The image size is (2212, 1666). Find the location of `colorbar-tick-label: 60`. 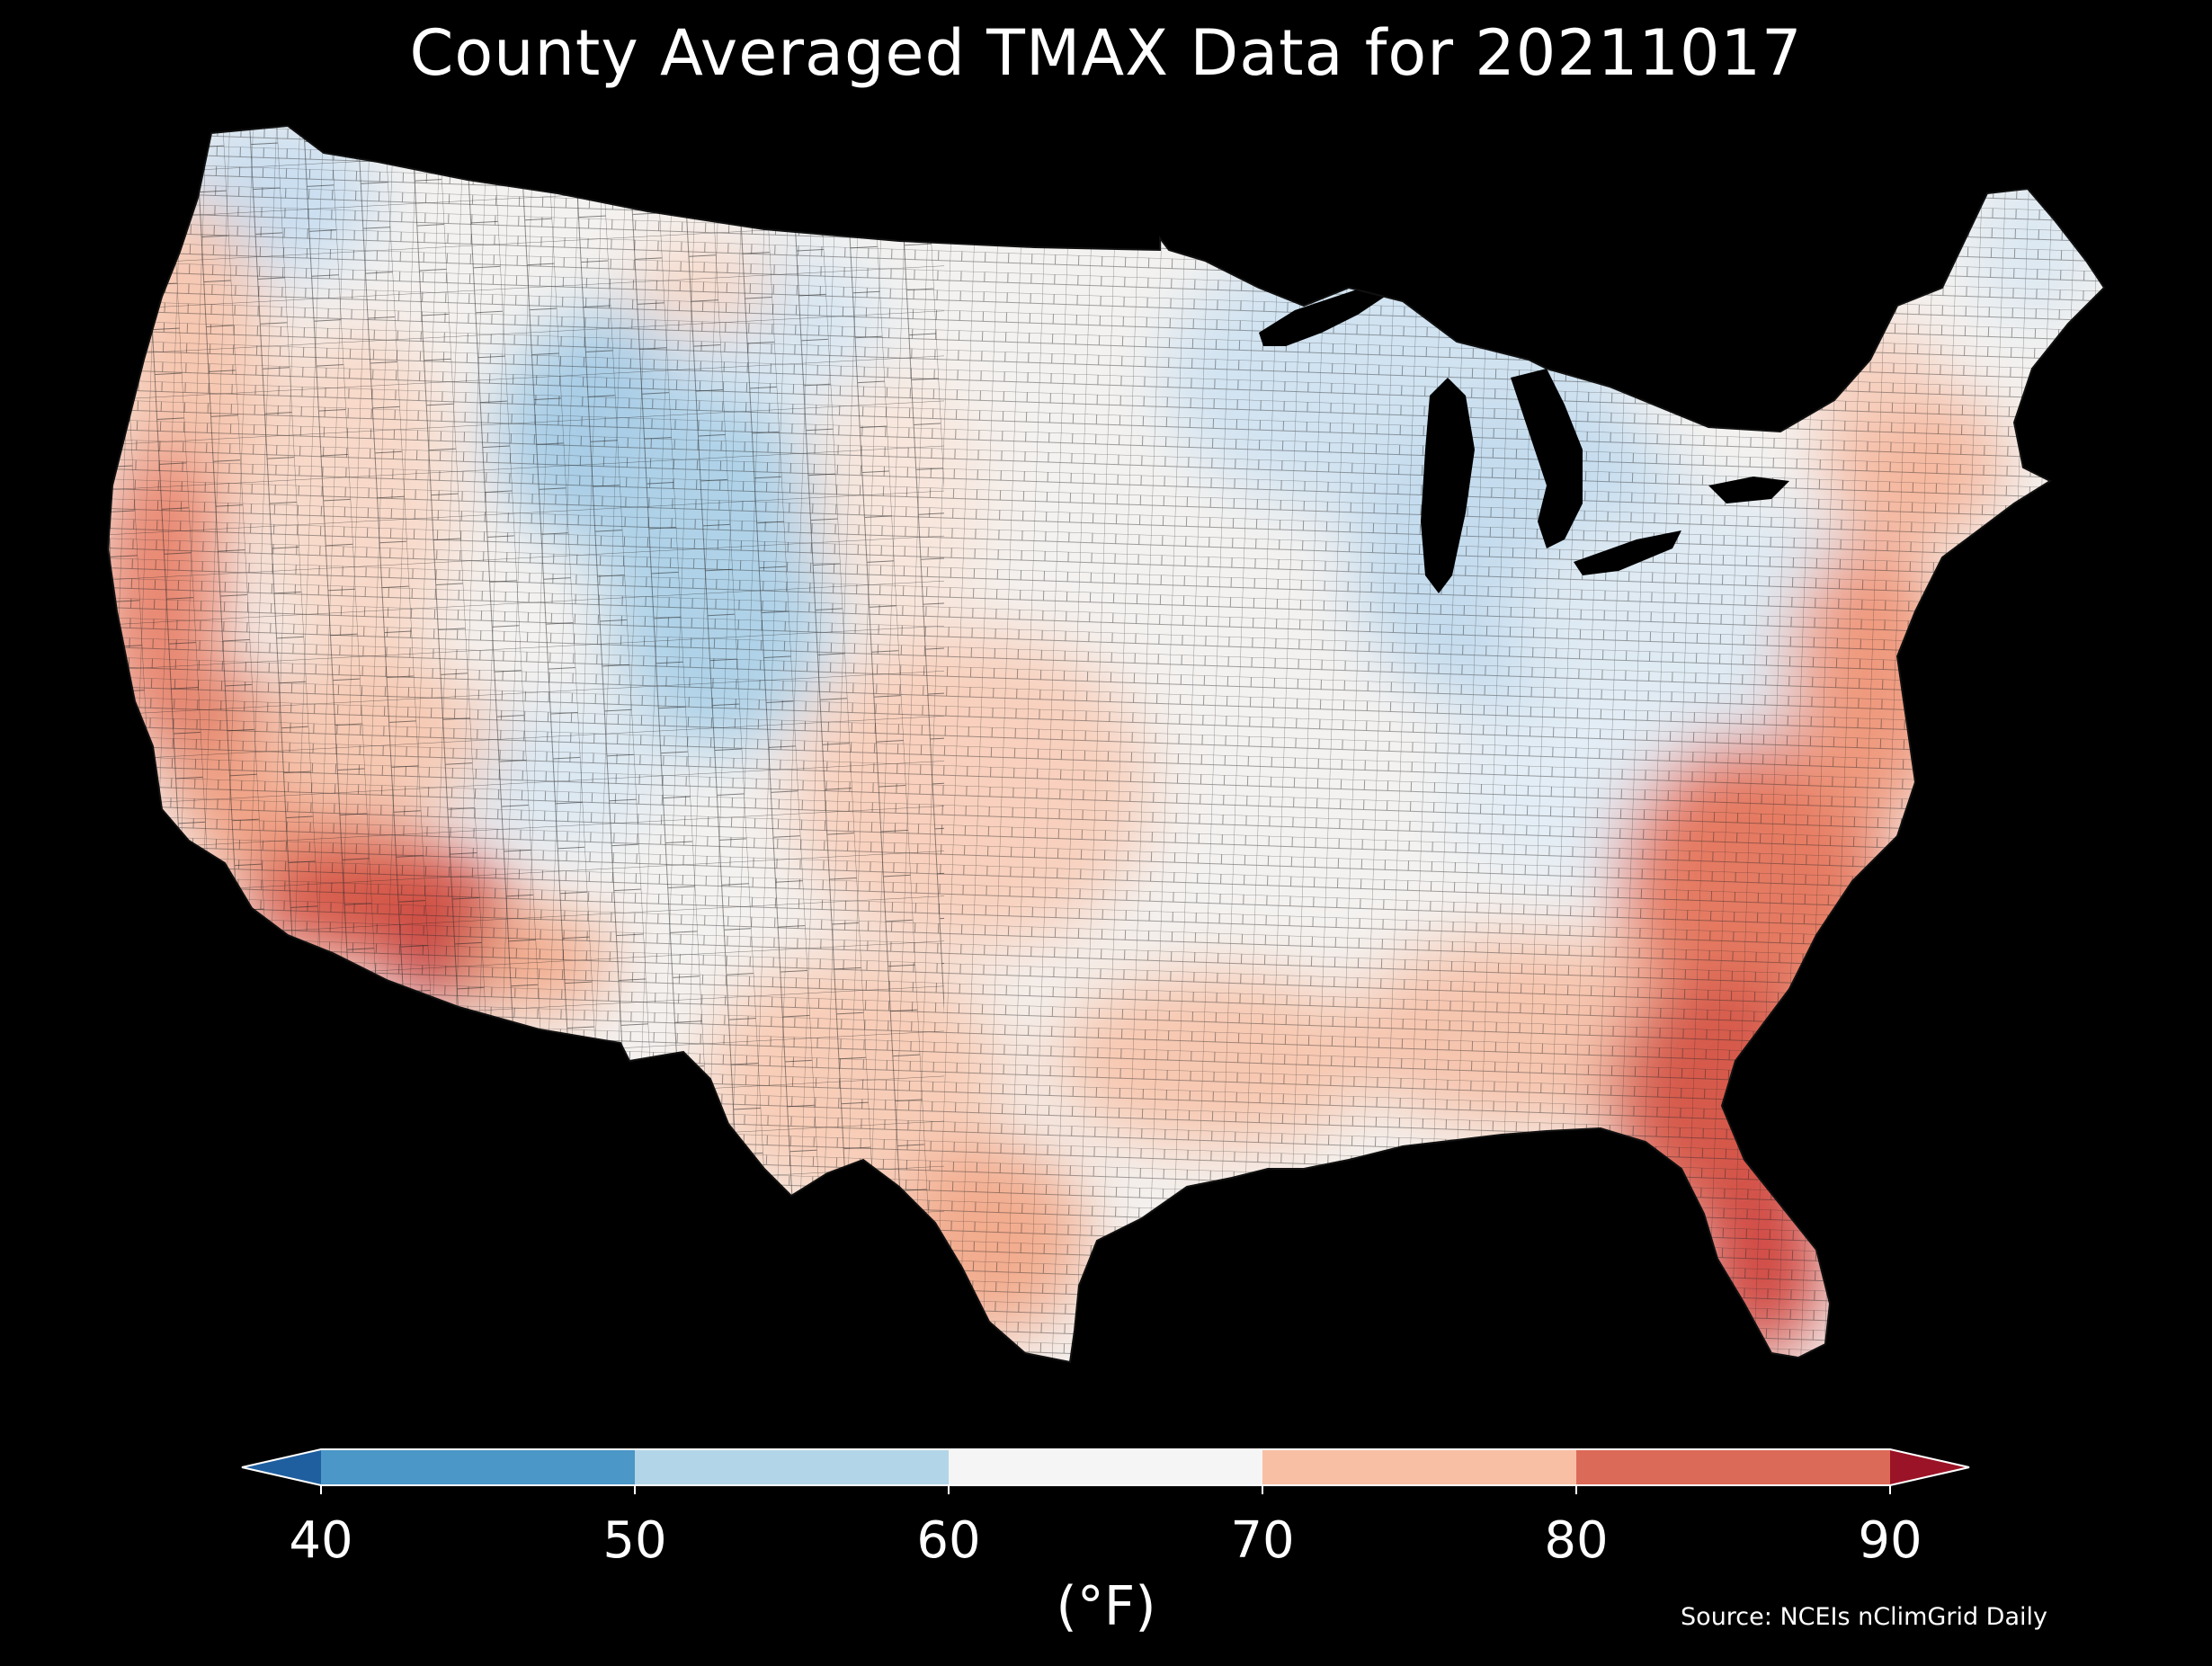

colorbar-tick-label: 60 is located at coordinates (948, 1540).